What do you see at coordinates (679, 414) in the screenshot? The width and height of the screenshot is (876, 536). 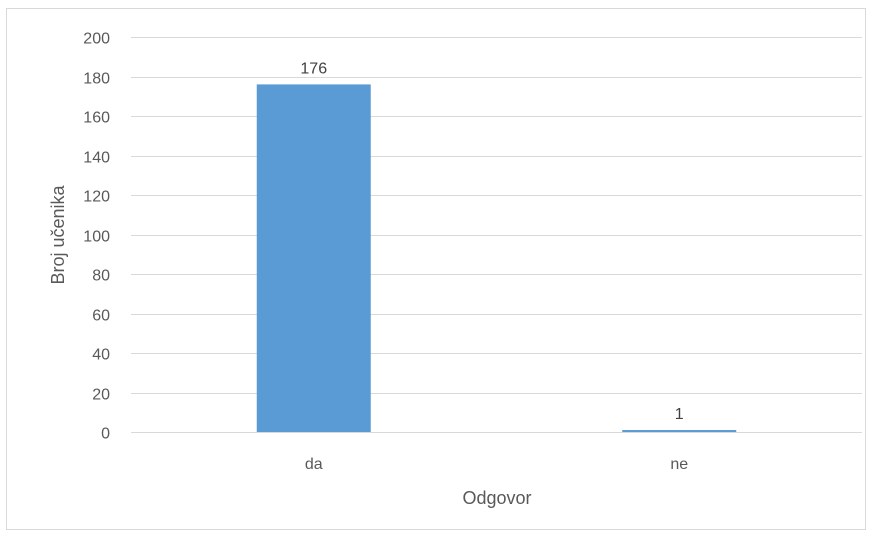 I see `data-label-ne: 1` at bounding box center [679, 414].